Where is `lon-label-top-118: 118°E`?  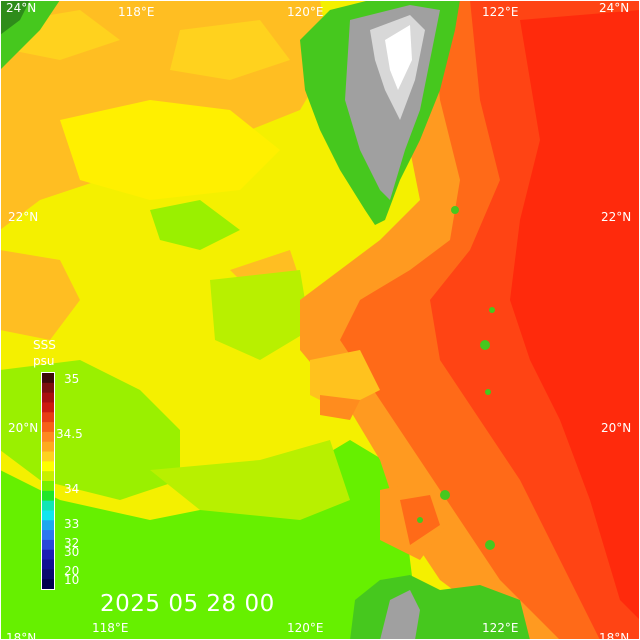
lon-label-top-118: 118°E is located at coordinates (136, 12).